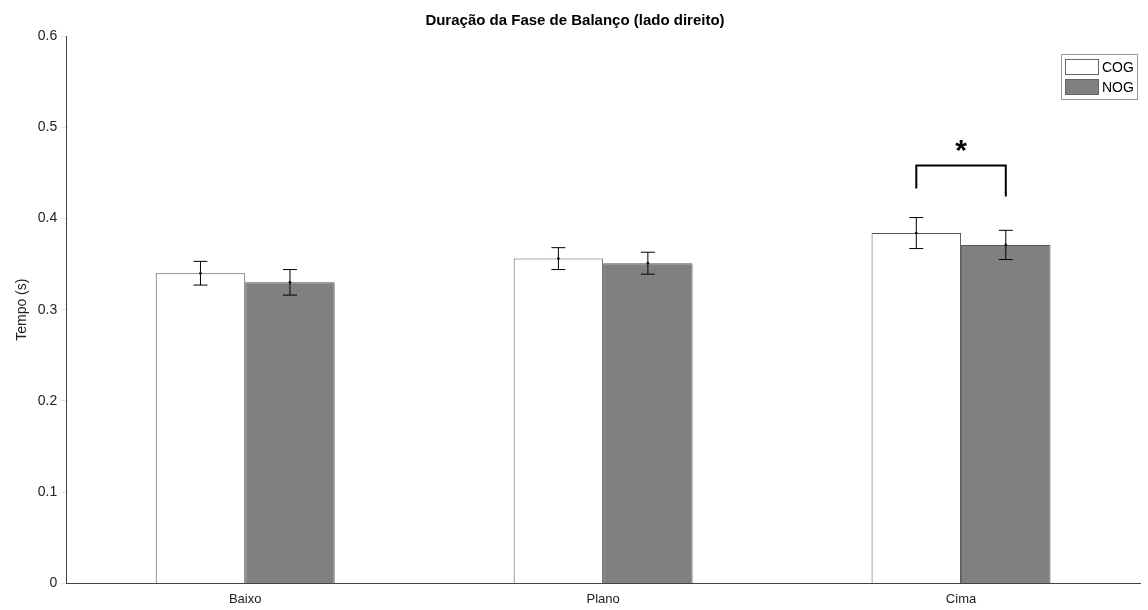 The width and height of the screenshot is (1148, 610). I want to click on text: COG, so click(1118, 67).